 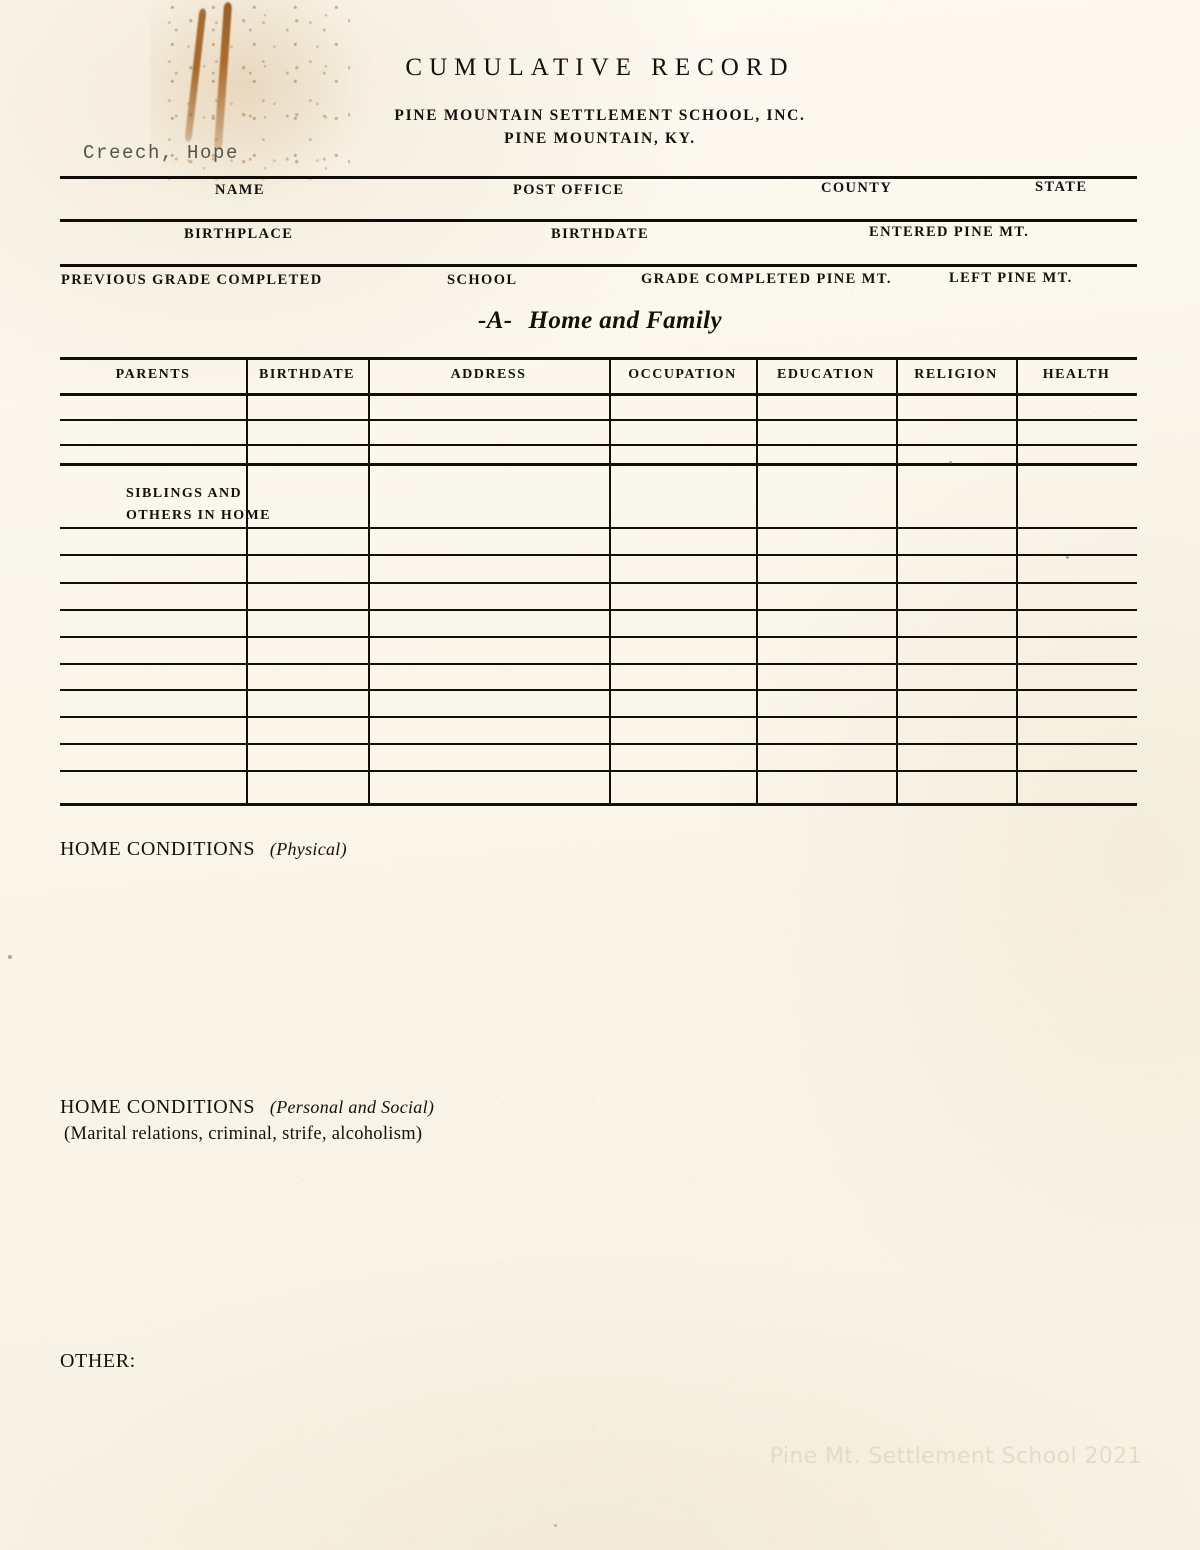 What do you see at coordinates (598, 359) in the screenshot?
I see `table-top-border` at bounding box center [598, 359].